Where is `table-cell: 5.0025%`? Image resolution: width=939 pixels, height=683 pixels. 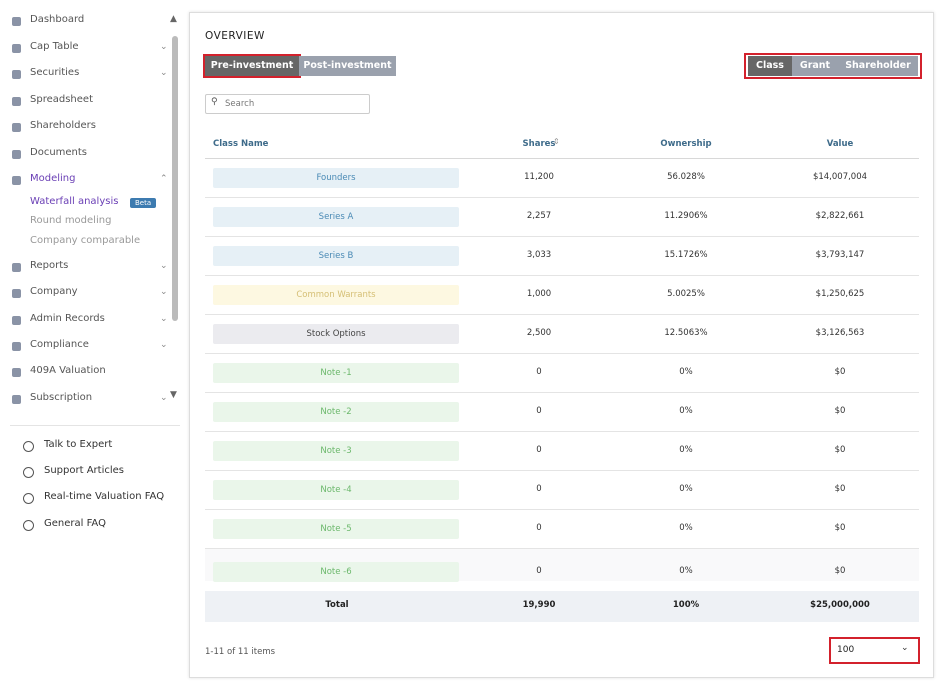 table-cell: 5.0025% is located at coordinates (686, 294).